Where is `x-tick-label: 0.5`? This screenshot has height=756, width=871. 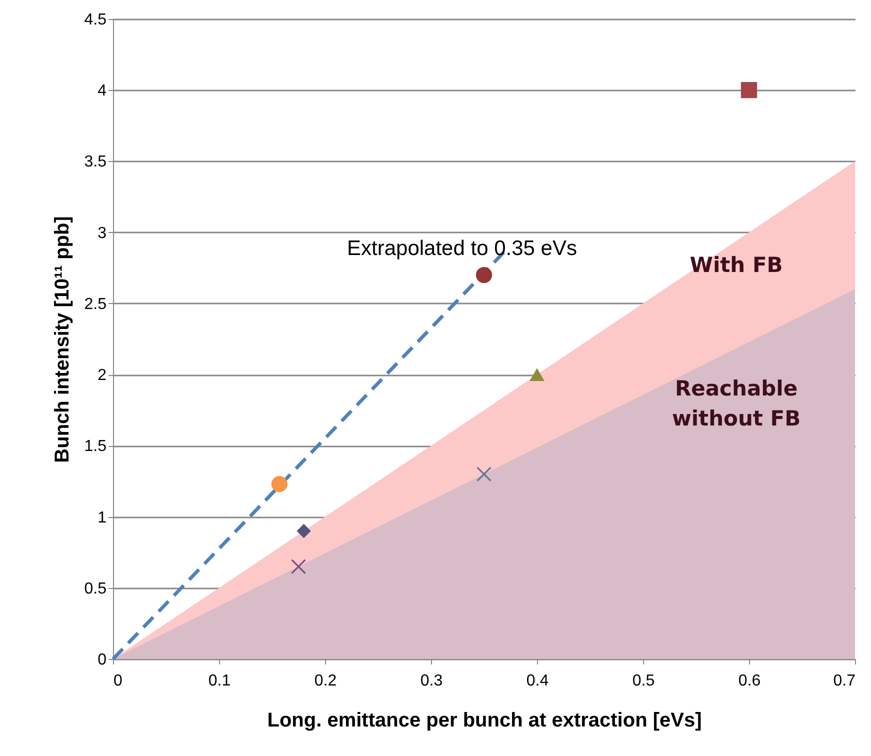
x-tick-label: 0.5 is located at coordinates (643, 681).